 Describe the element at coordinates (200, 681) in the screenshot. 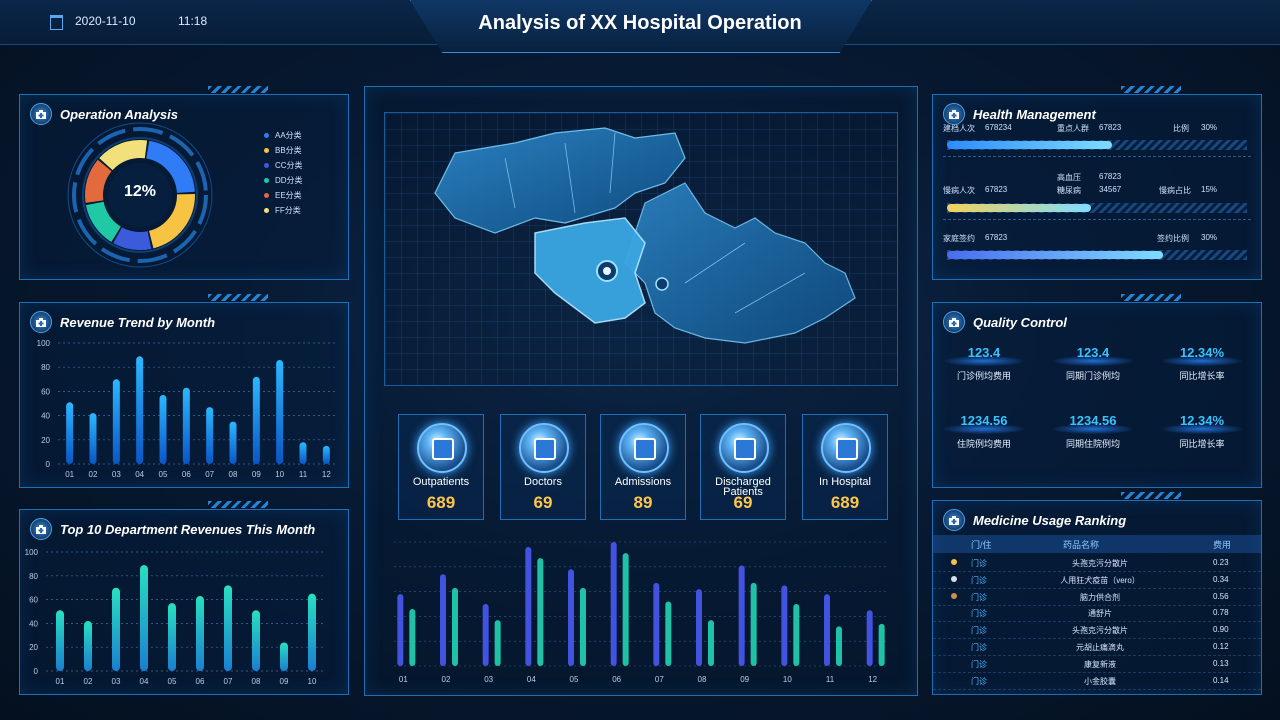

I see `x-tick-label: 06` at that location.